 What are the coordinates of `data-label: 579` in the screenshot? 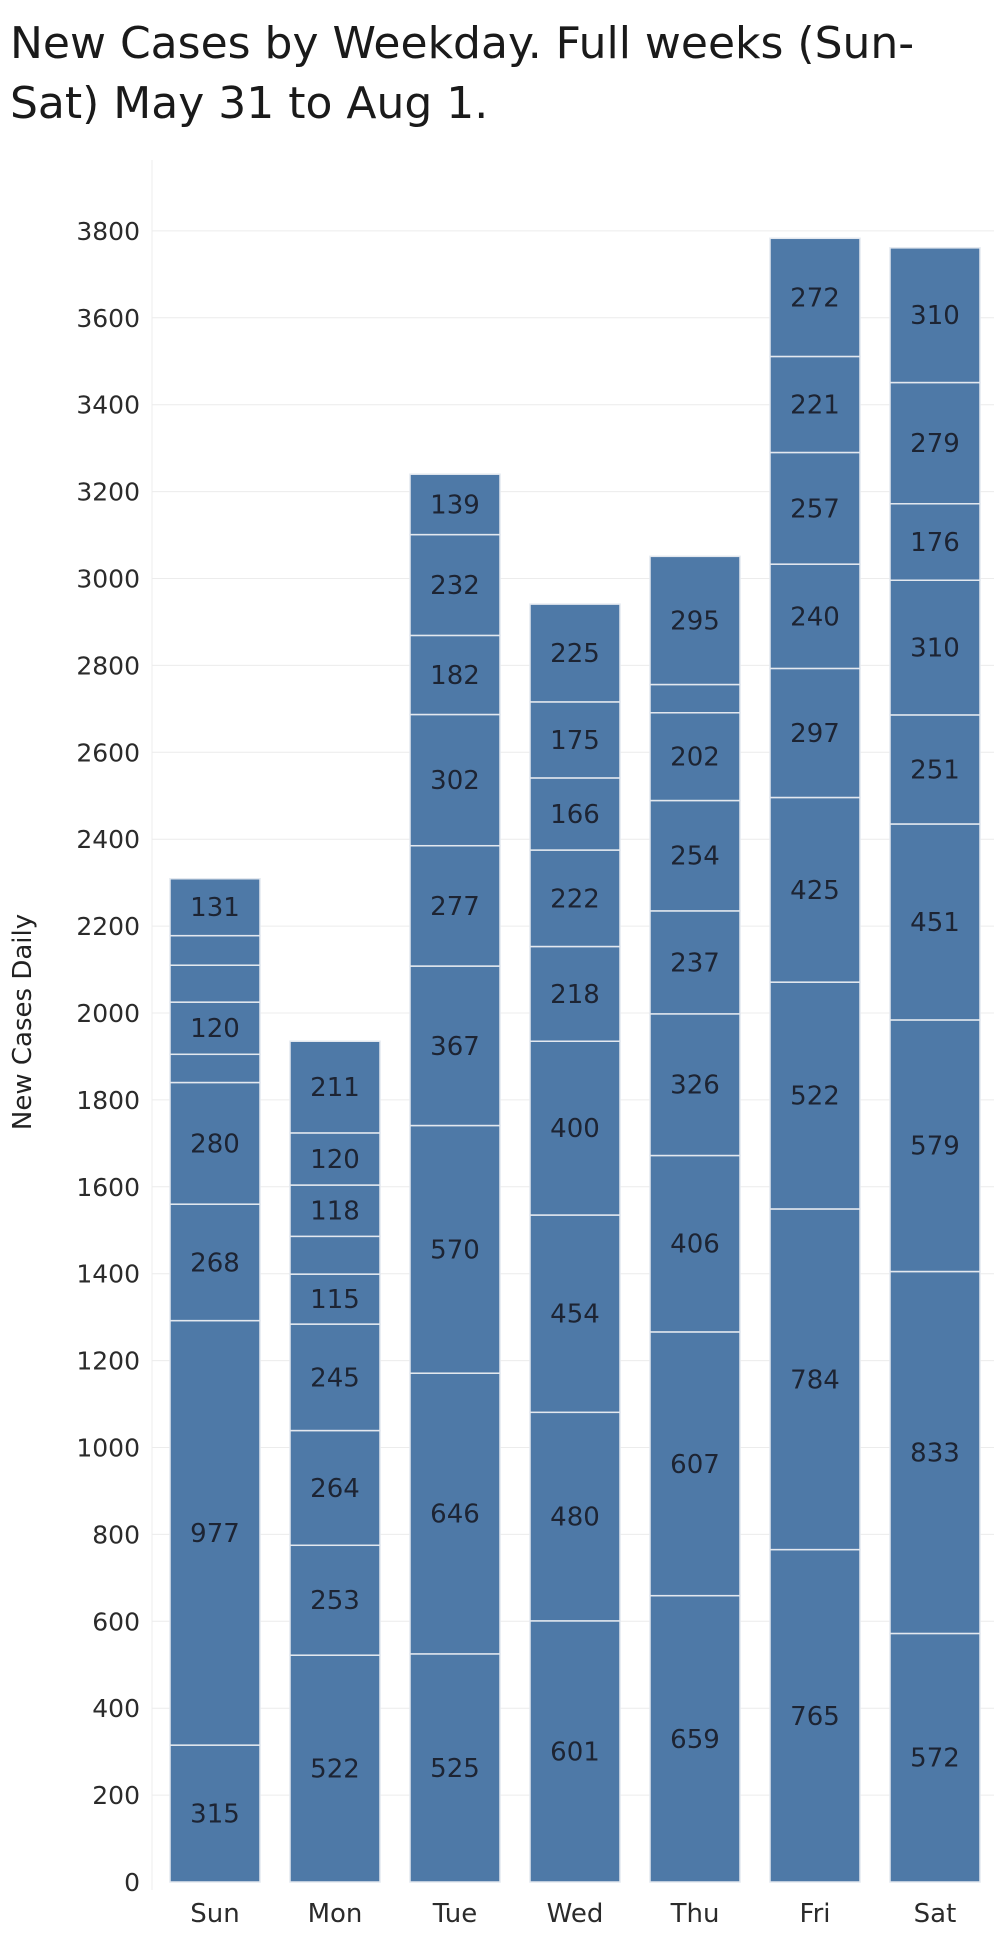 It's located at (935, 1147).